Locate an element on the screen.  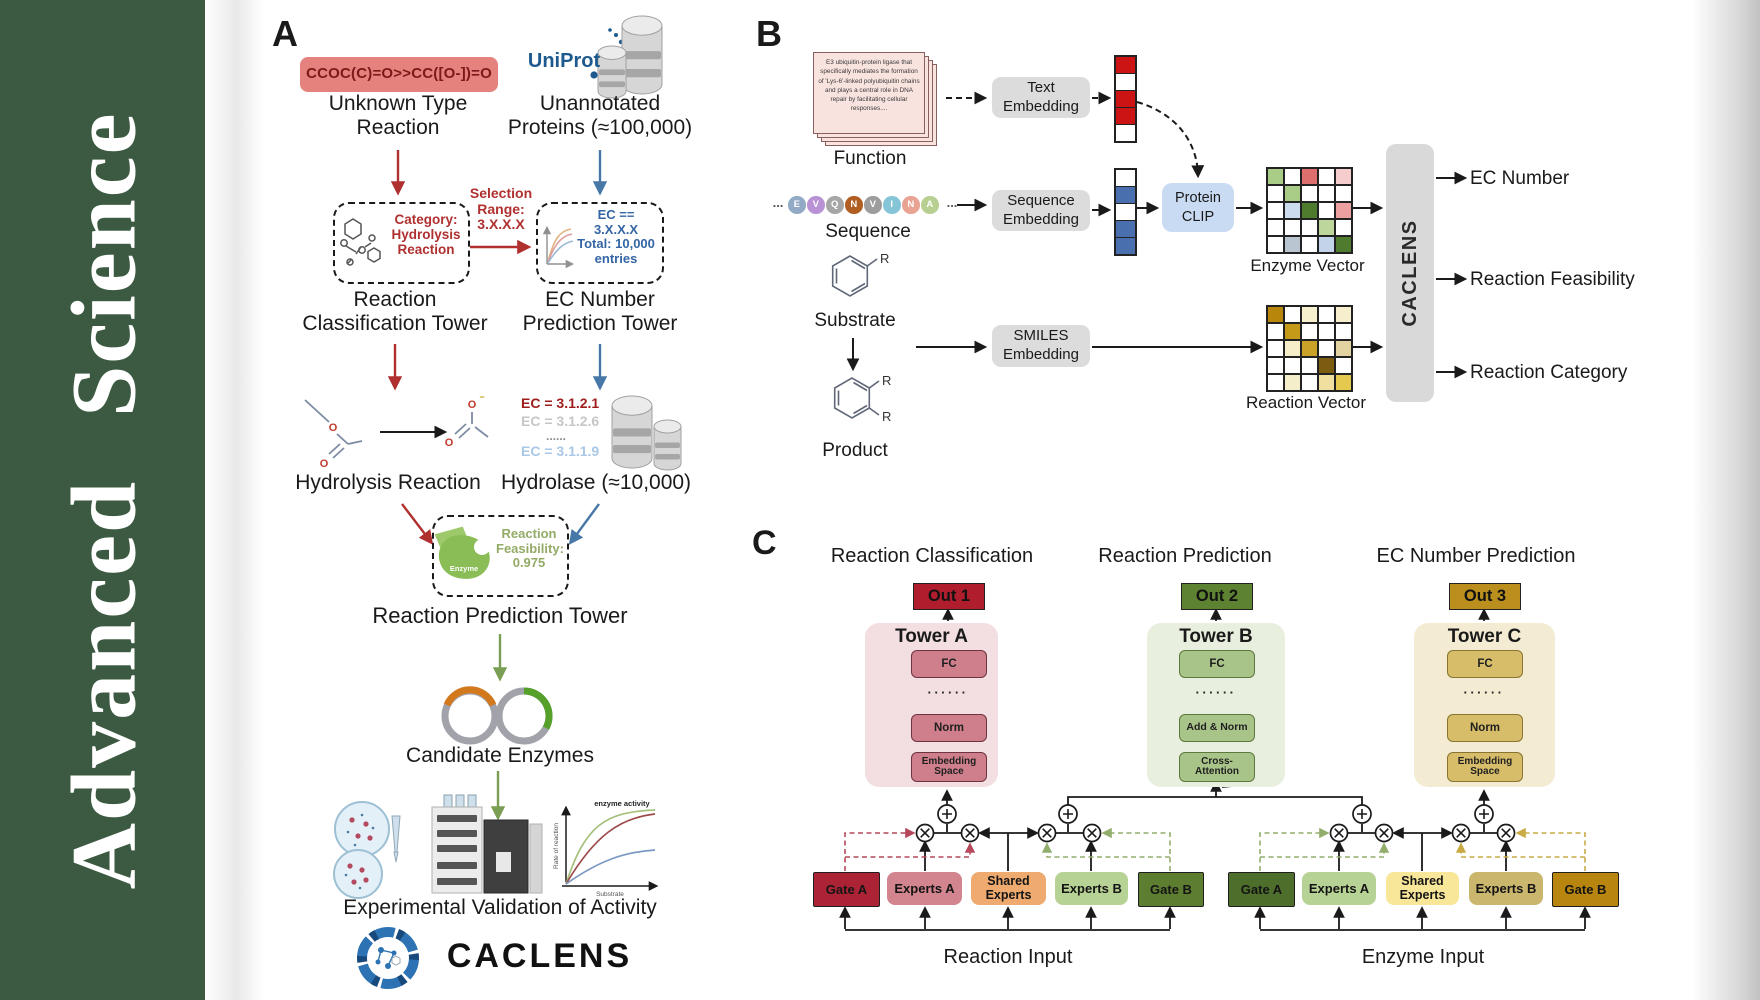
graph-annotation: enzyme activity is located at coordinates (622, 803).